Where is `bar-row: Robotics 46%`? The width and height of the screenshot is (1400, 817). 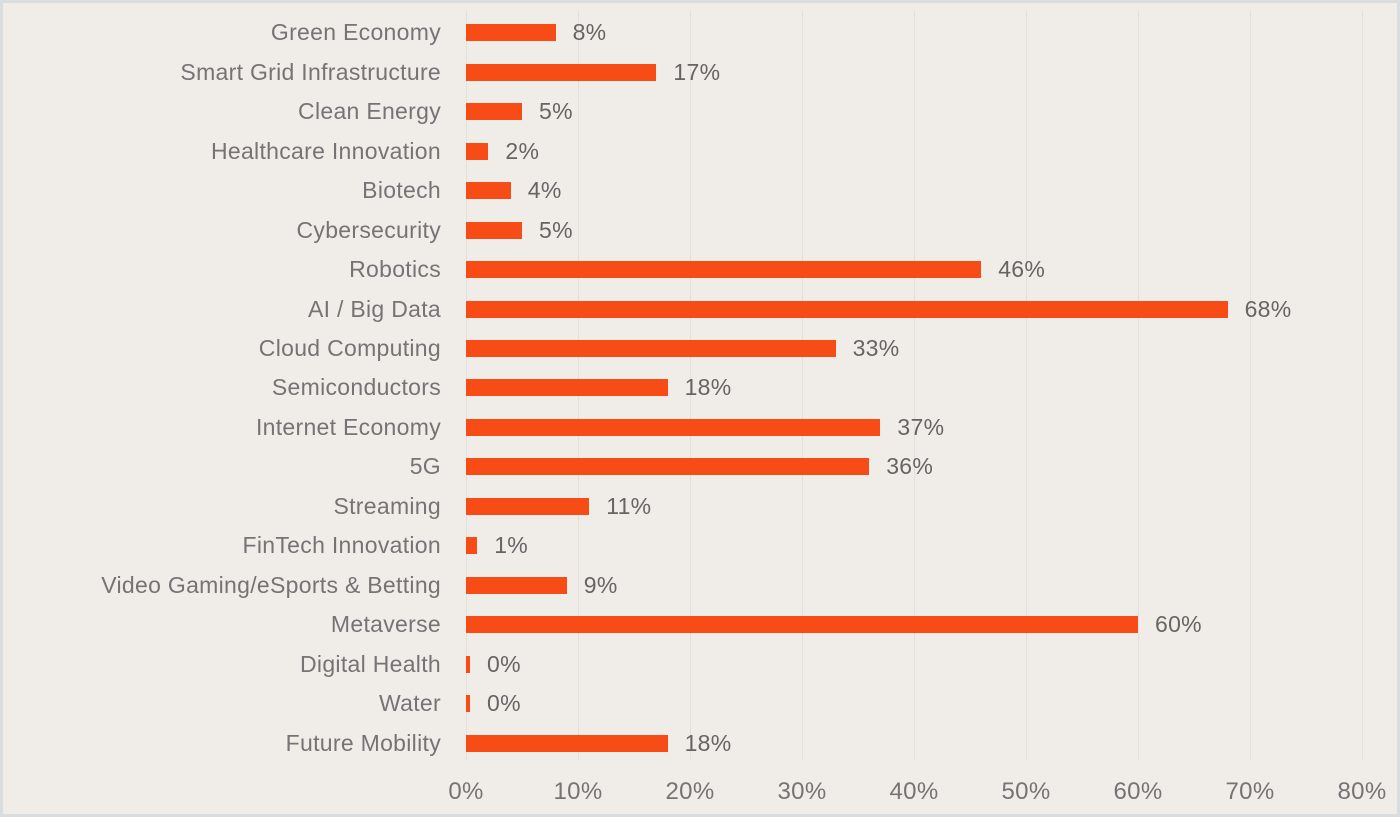
bar-row: Robotics 46% is located at coordinates (682, 269).